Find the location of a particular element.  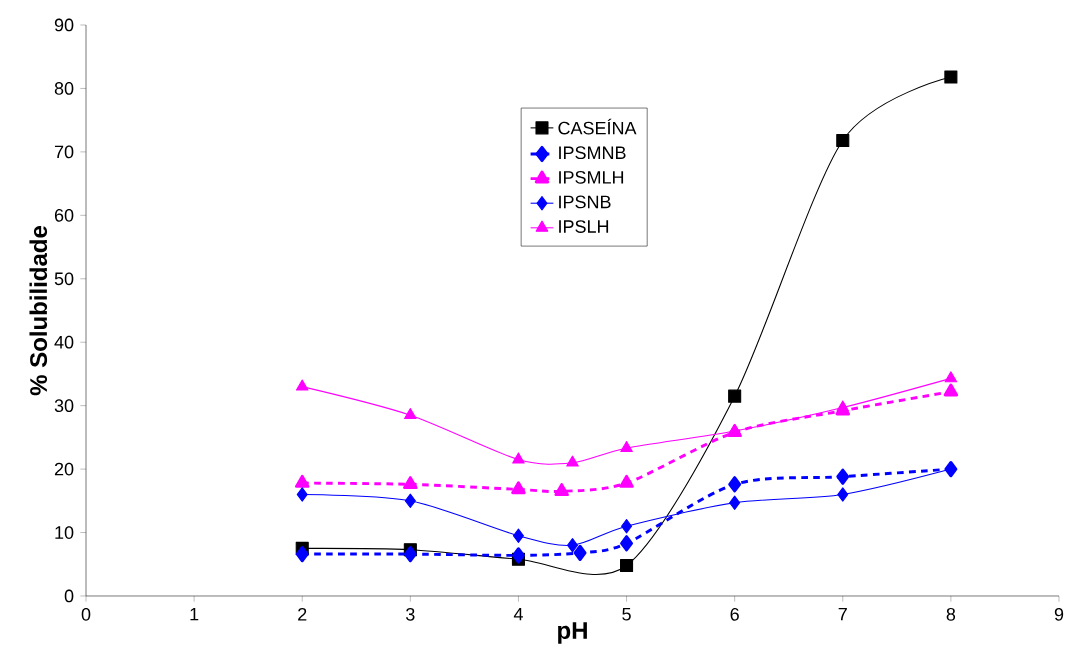

legend-label: IPSLH is located at coordinates (584, 226).